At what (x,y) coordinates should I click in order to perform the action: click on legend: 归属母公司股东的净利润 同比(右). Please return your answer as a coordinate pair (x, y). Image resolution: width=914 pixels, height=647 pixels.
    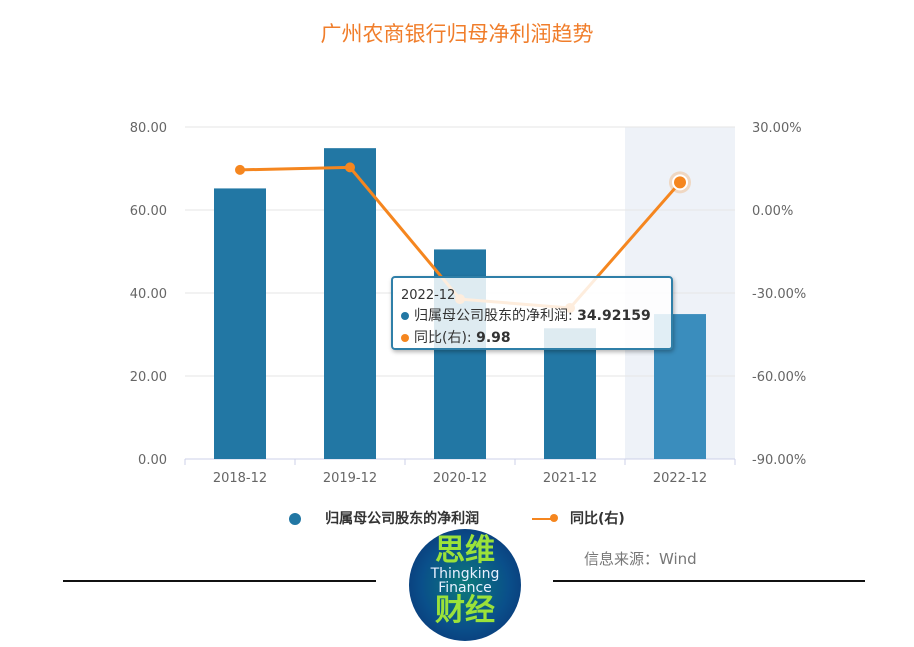
    Looking at the image, I should click on (457, 518).